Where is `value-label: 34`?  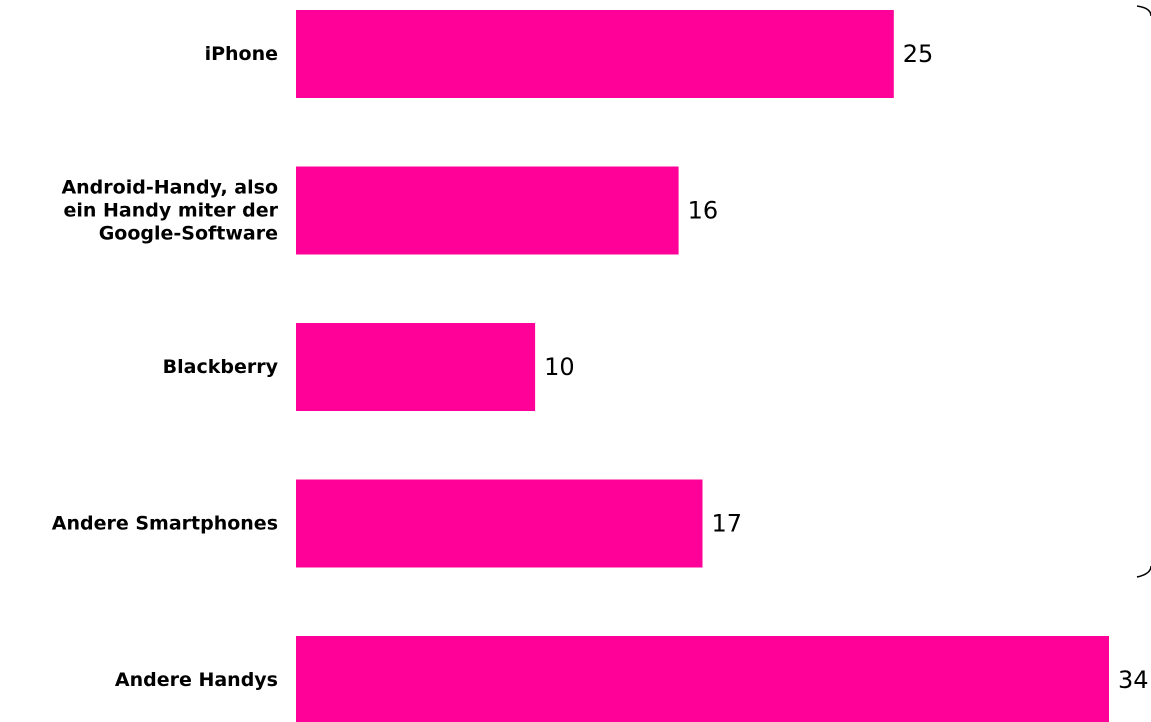
value-label: 34 is located at coordinates (1133, 680).